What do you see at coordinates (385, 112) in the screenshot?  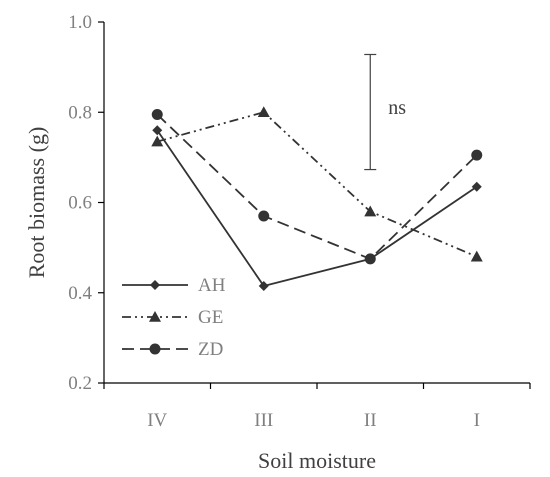 I see `significance-annotation: ns` at bounding box center [385, 112].